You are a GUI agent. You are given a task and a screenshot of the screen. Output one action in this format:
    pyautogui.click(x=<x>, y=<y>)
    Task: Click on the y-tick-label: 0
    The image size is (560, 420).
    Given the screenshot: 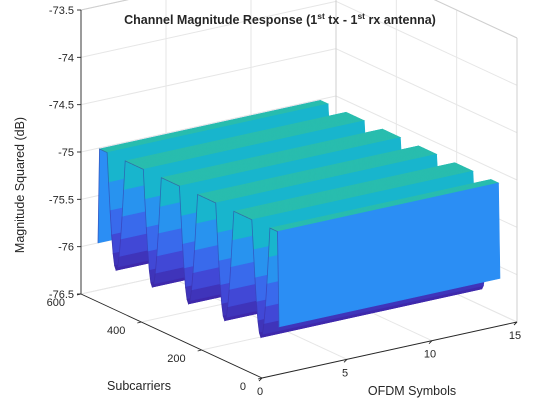 What is the action you would take?
    pyautogui.click(x=243, y=387)
    